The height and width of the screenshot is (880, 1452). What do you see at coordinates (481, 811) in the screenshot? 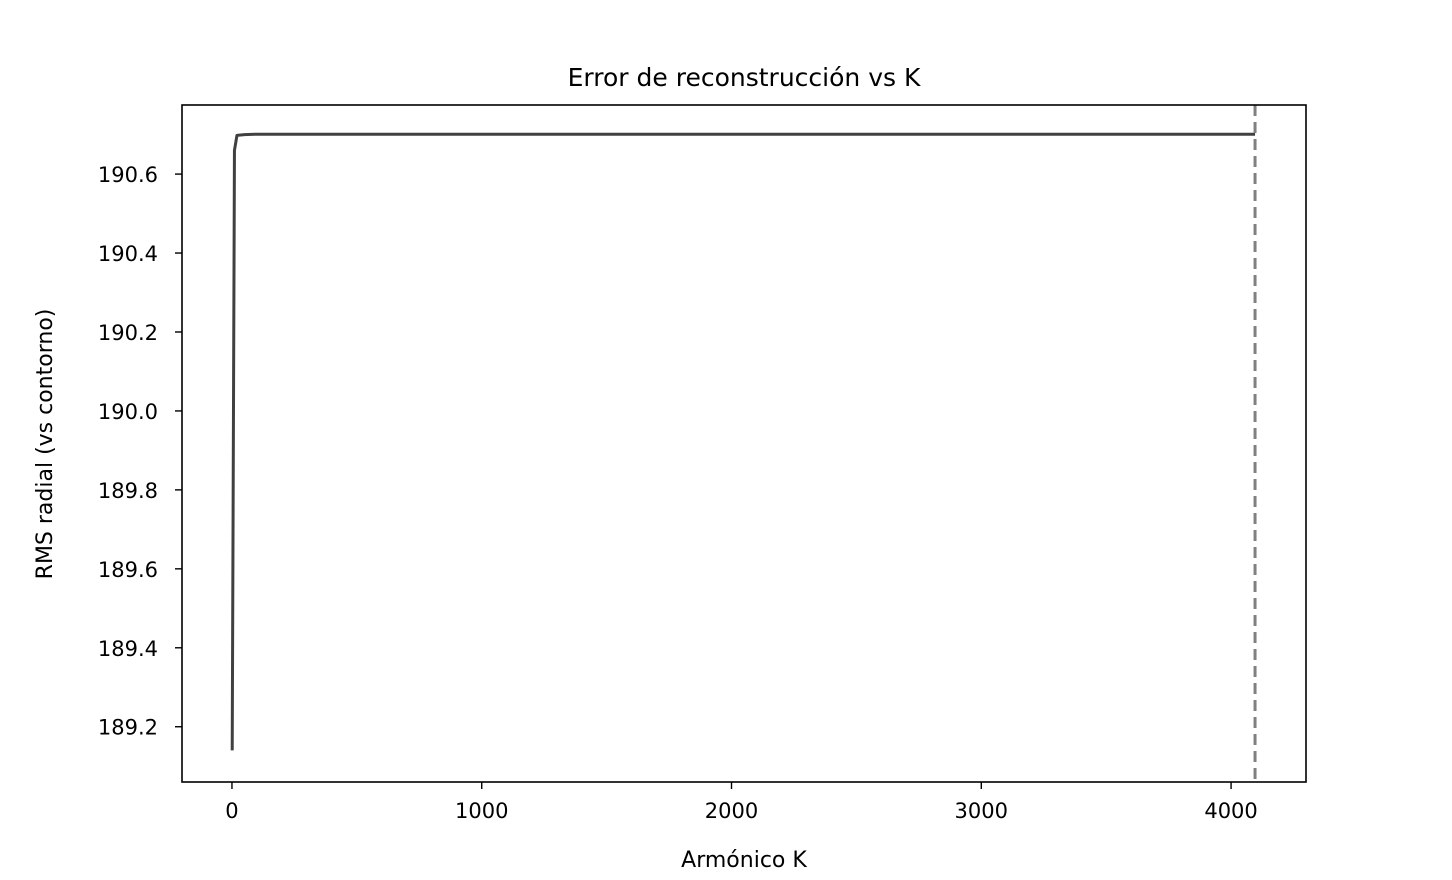
I see `x-tick-label: 1000` at bounding box center [481, 811].